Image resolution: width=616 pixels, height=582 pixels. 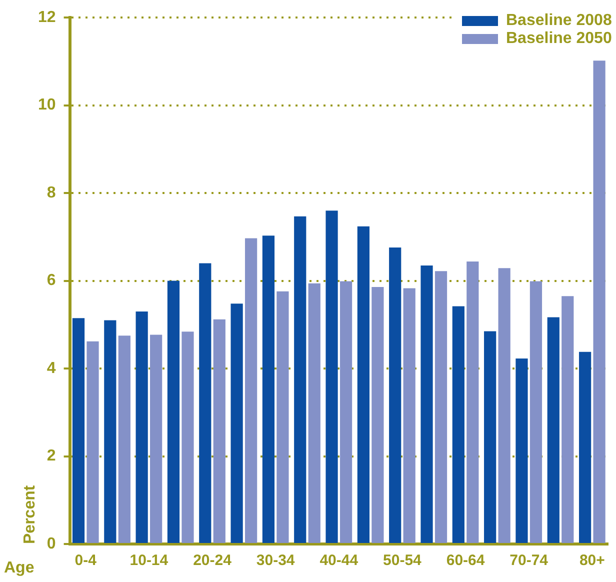 I want to click on y-tick-label: 4, so click(x=51, y=368).